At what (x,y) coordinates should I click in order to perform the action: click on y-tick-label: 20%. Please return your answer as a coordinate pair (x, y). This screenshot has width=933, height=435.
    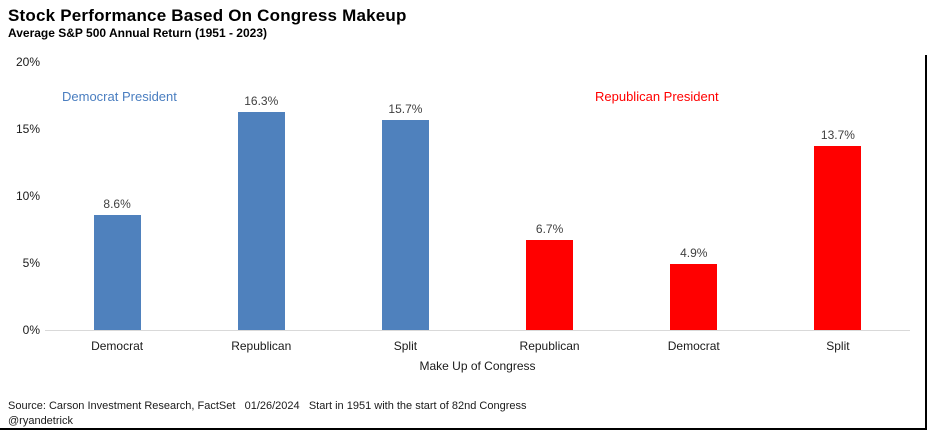
    Looking at the image, I should click on (27, 62).